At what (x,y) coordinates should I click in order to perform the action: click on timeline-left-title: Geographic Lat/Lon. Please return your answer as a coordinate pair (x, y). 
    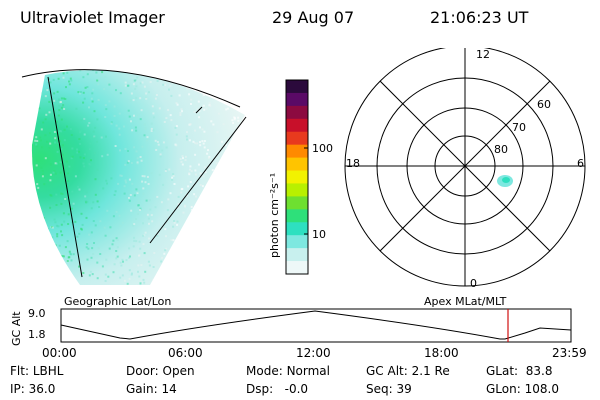
    Looking at the image, I should click on (118, 301).